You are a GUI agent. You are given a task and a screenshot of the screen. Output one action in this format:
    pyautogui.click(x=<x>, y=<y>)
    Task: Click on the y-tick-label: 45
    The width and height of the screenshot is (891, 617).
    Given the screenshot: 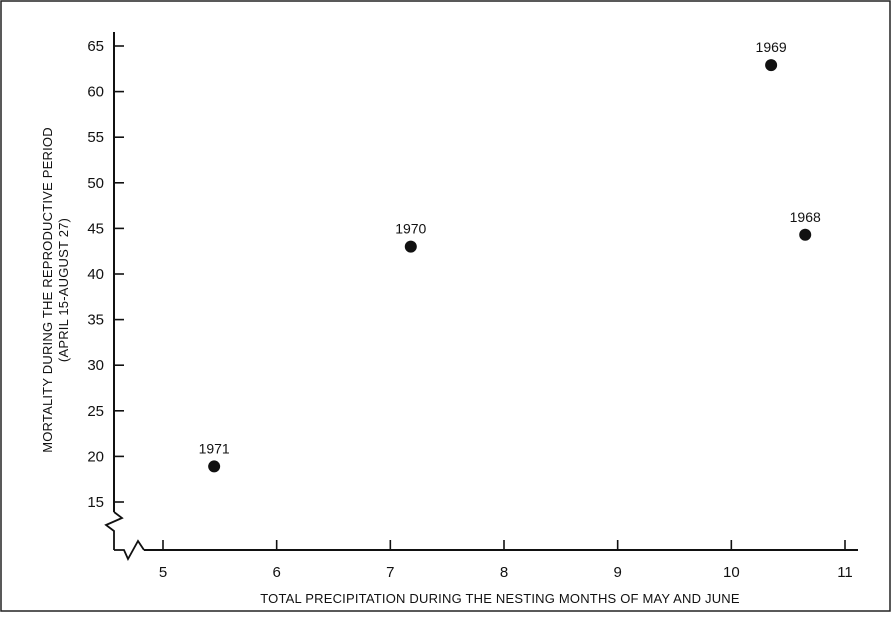 What is the action you would take?
    pyautogui.click(x=95, y=228)
    